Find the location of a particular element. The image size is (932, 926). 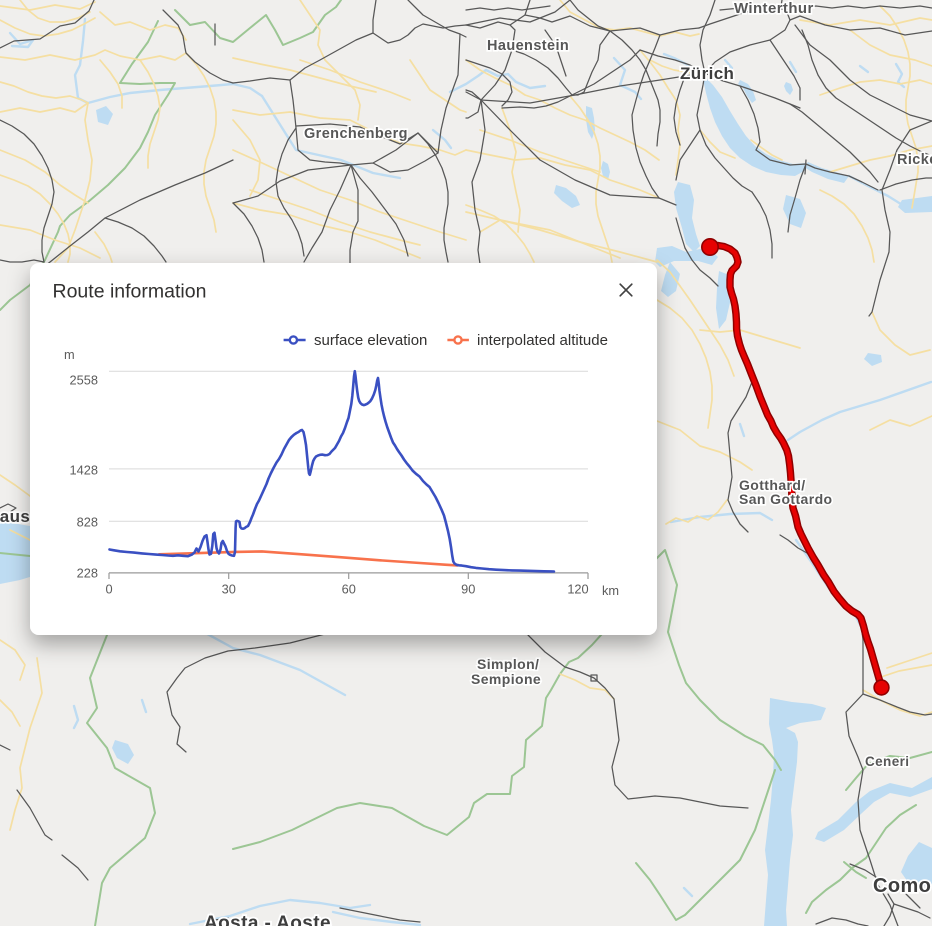

svg-text: 60 is located at coordinates (349, 589).